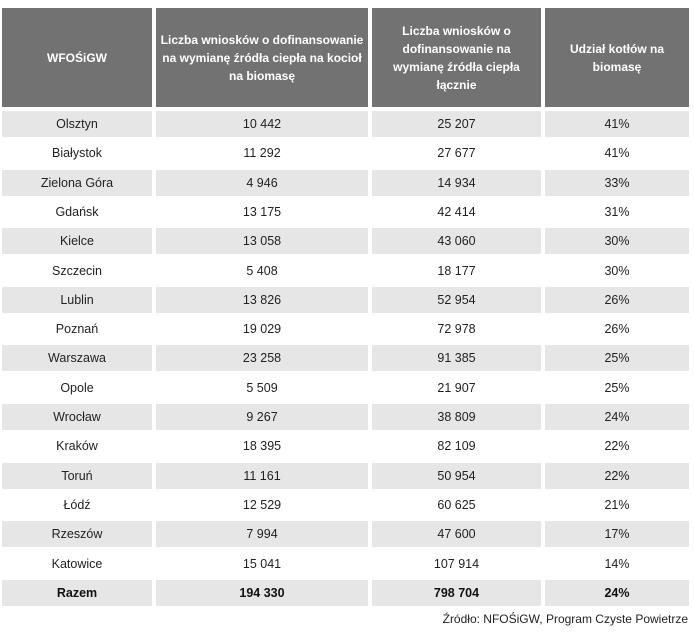  What do you see at coordinates (262, 358) in the screenshot?
I see `biomass-count-cell: 23 258` at bounding box center [262, 358].